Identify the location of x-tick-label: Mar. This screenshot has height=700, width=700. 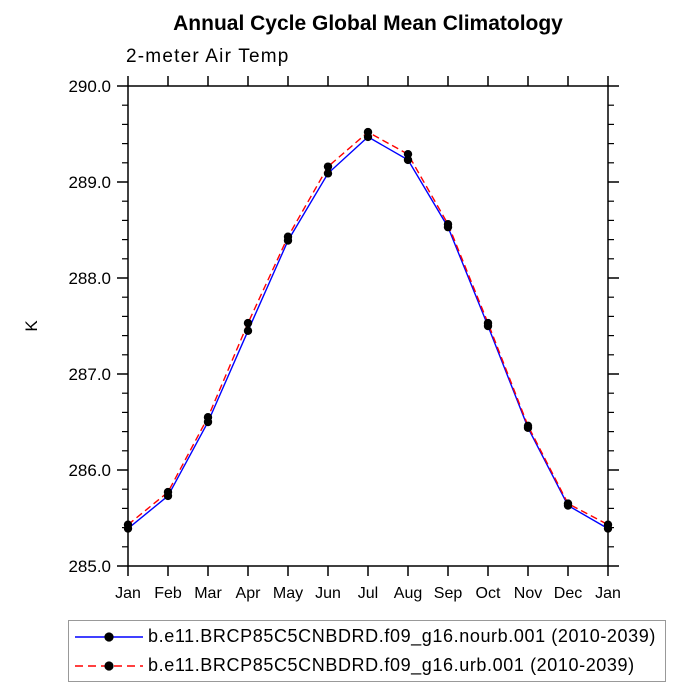
(208, 593).